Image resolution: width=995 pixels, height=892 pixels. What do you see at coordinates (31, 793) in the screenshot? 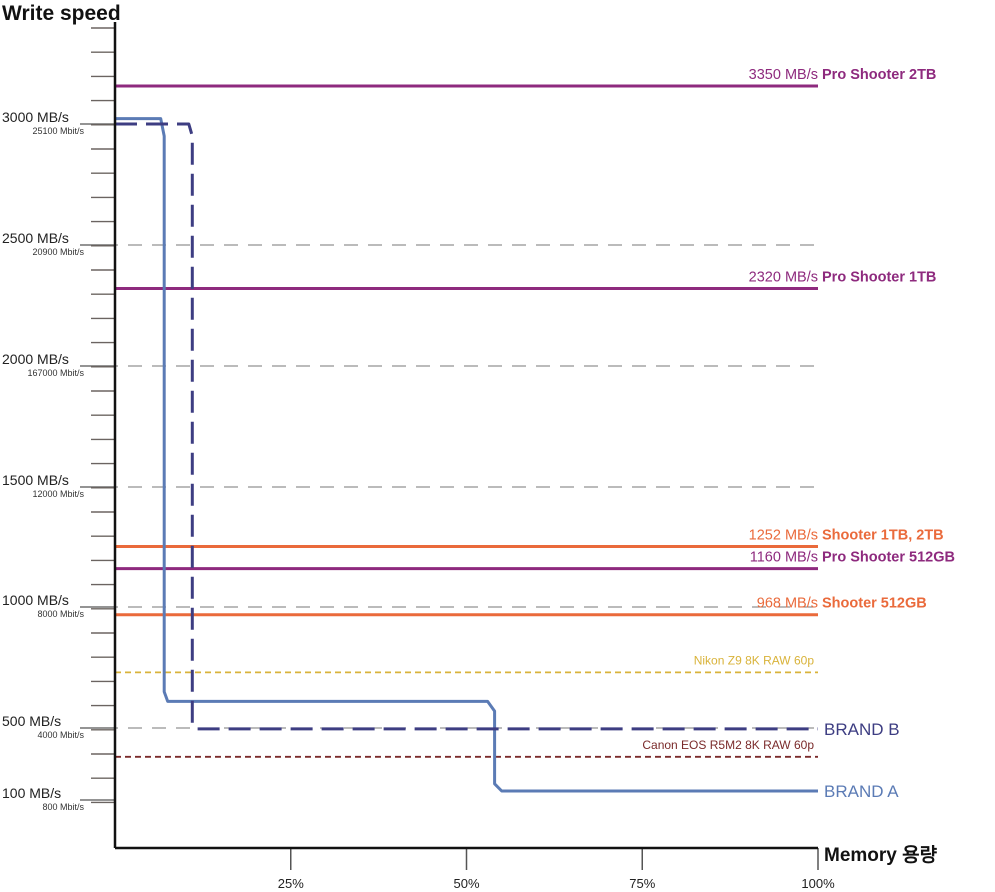
I see `y-tick-label: 100 MB/s` at bounding box center [31, 793].